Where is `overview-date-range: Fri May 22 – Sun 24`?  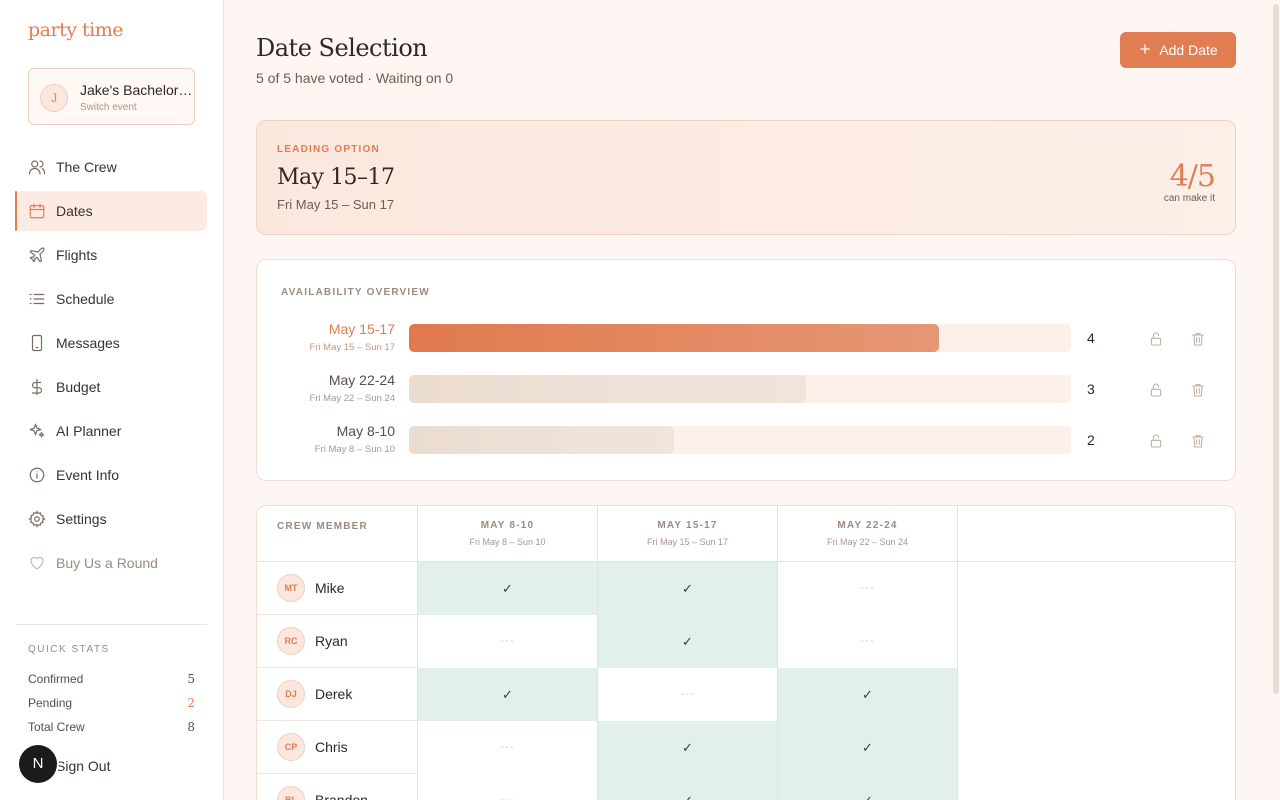
overview-date-range: Fri May 22 – Sun 24 is located at coordinates (352, 398).